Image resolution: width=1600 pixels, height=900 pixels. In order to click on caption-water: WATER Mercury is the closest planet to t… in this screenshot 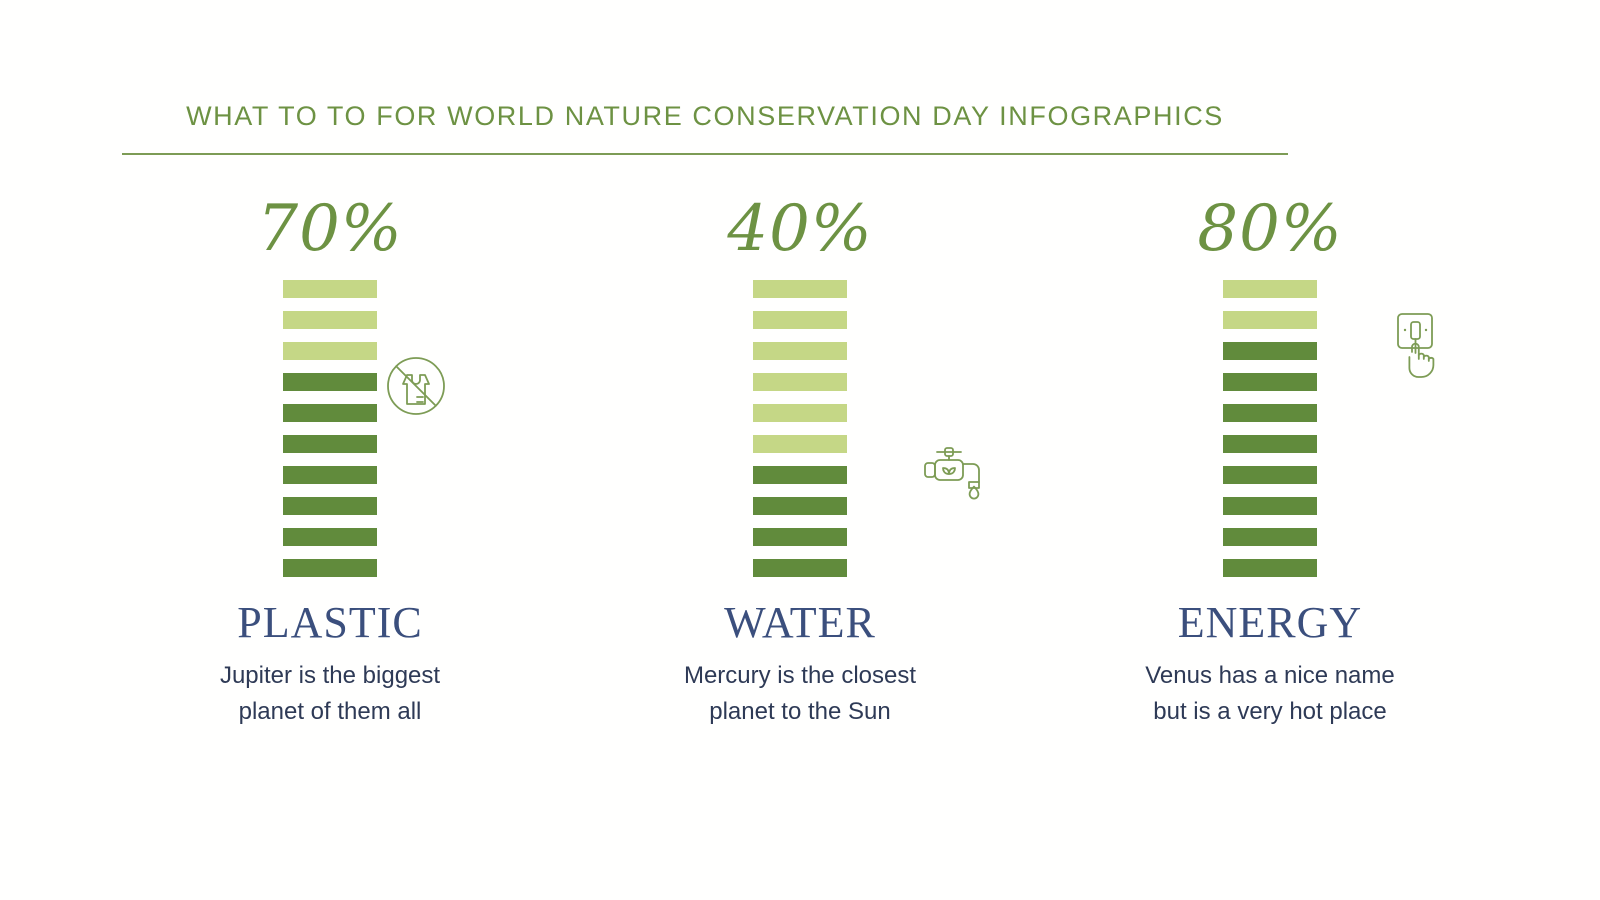, I will do `click(800, 664)`.